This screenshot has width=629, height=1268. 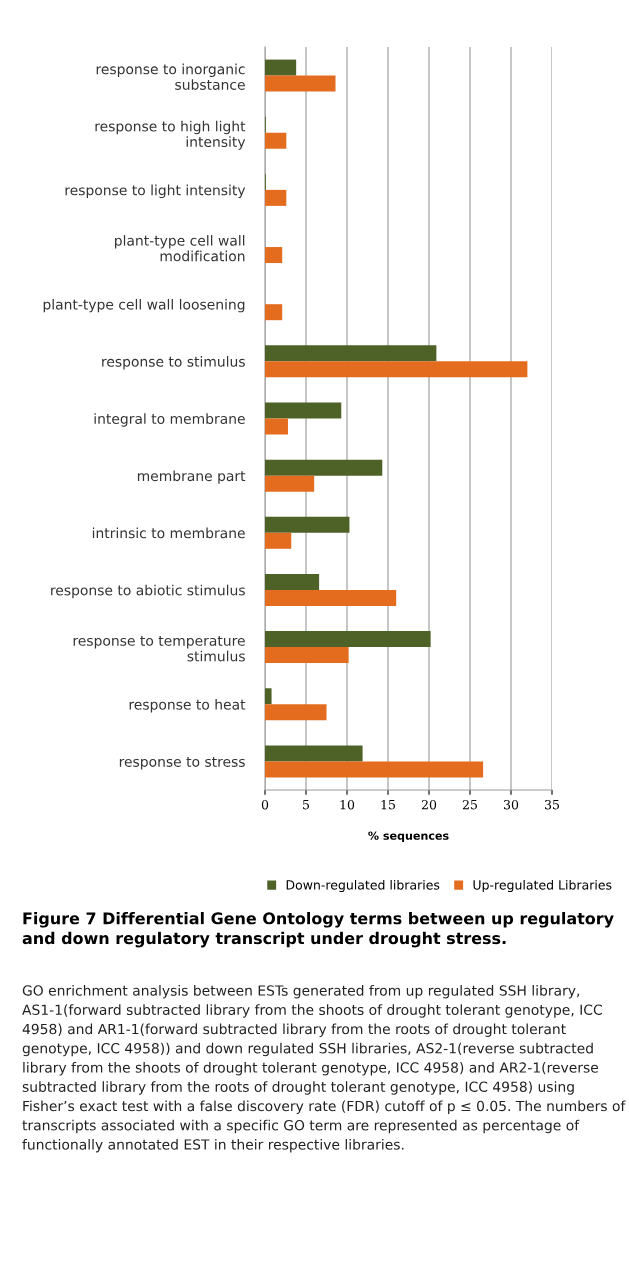 What do you see at coordinates (173, 363) in the screenshot?
I see `y-tick-label: response to stimulus` at bounding box center [173, 363].